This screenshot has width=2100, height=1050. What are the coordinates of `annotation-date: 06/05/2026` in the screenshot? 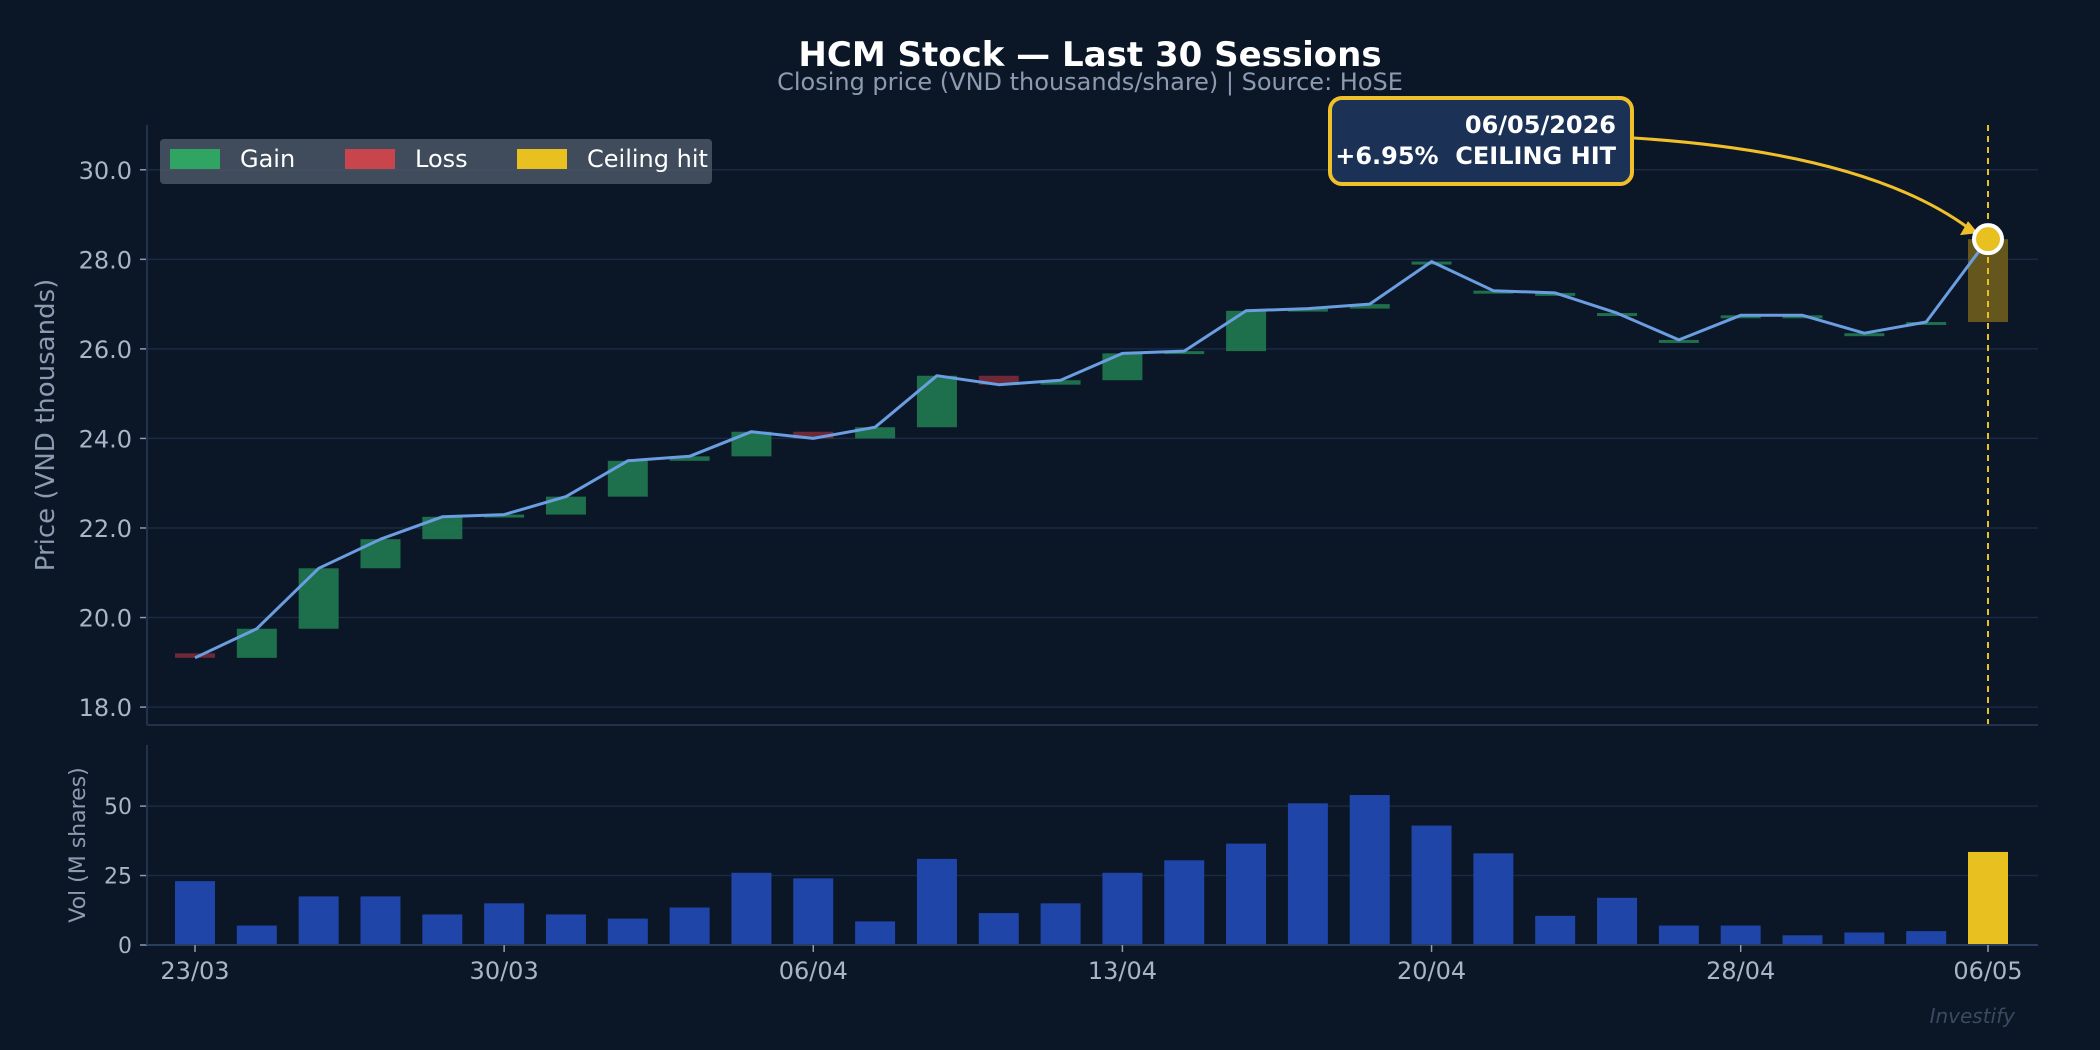 It's located at (1540, 125).